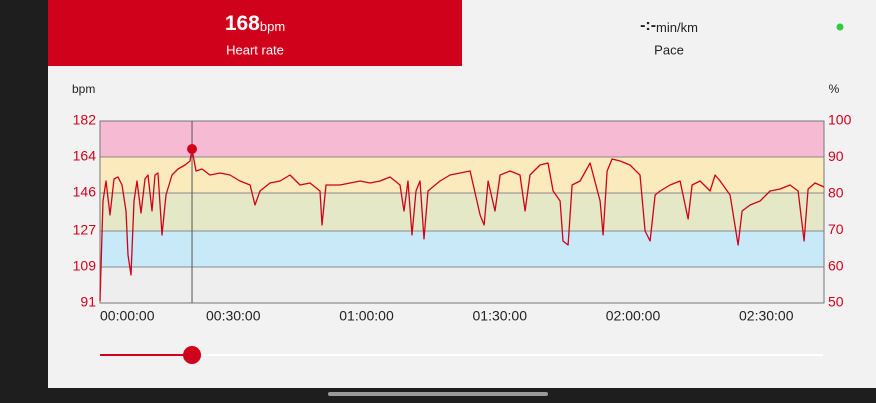 This screenshot has height=403, width=876. Describe the element at coordinates (272, 26) in the screenshot. I see `heart-rate-unit: bpm` at that location.